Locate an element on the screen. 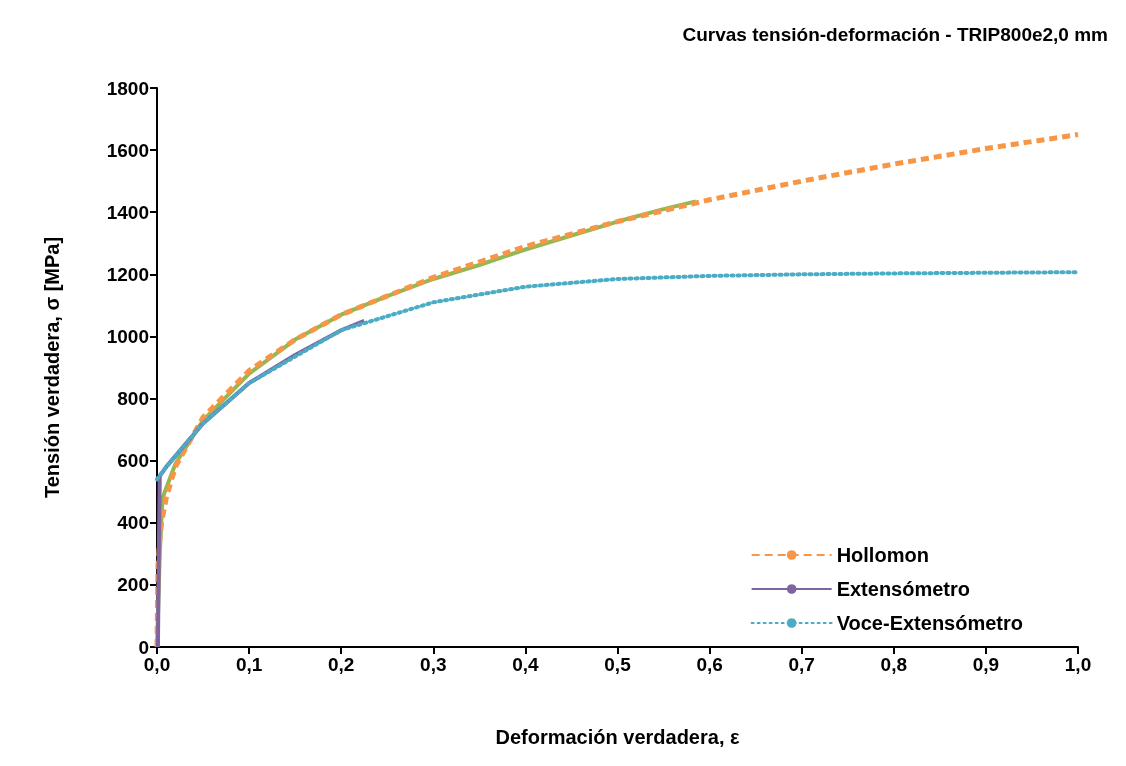 The image size is (1126, 766). y-tick-label: 1200 is located at coordinates (127, 274).